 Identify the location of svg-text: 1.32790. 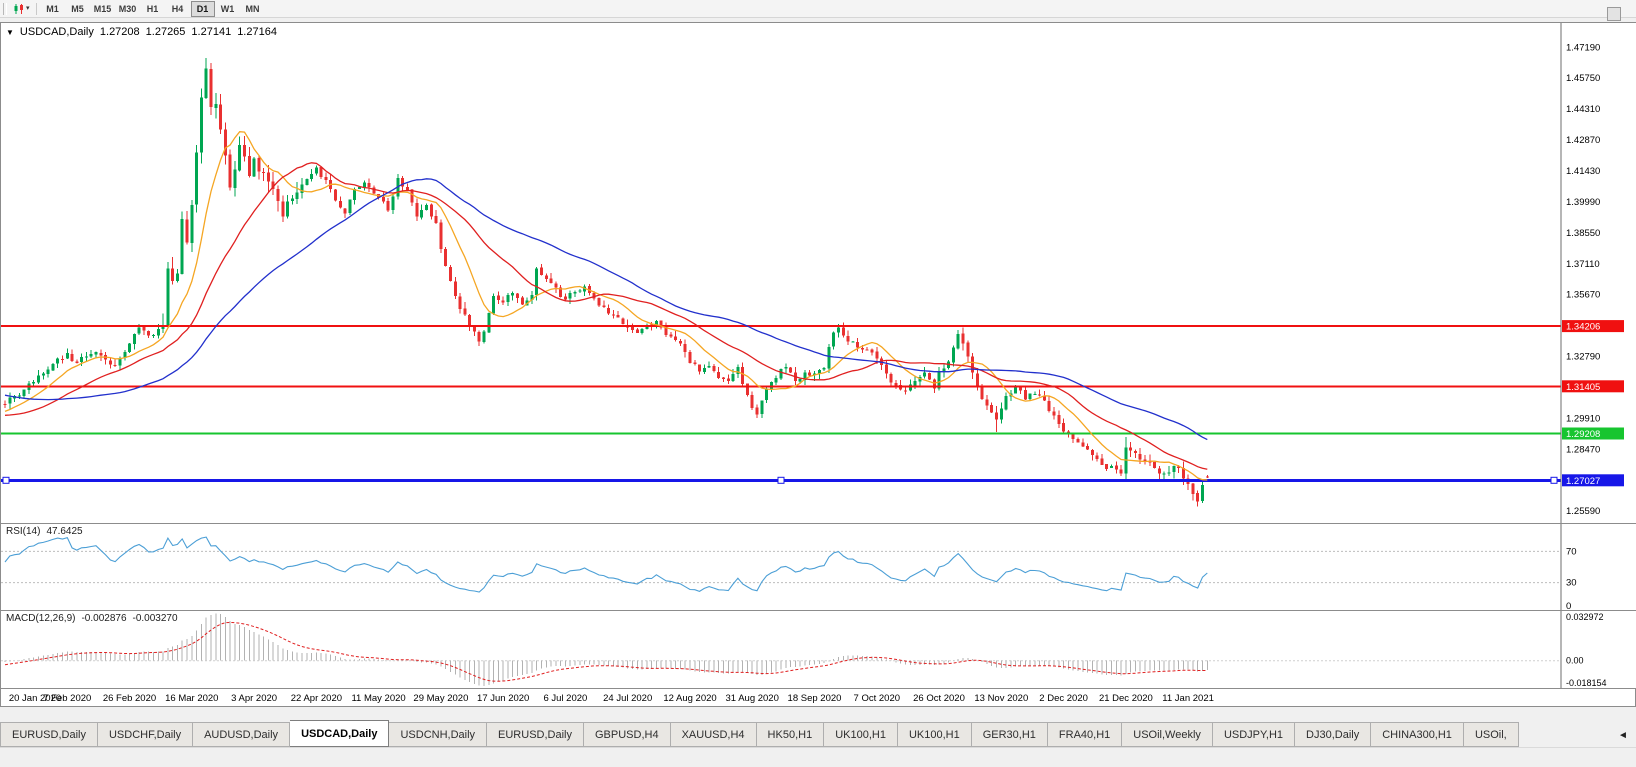
(1583, 357).